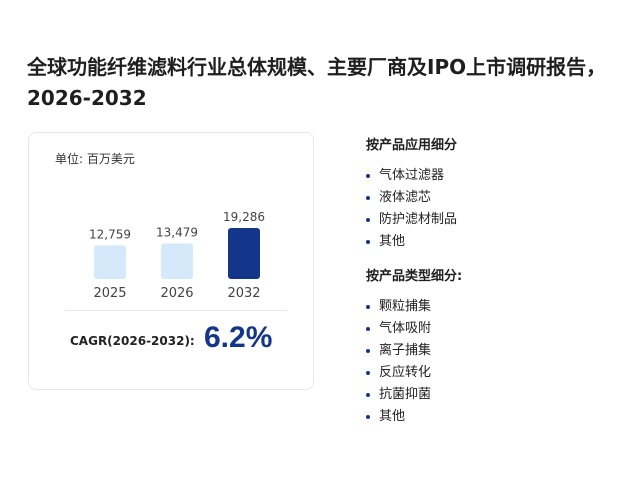 The width and height of the screenshot is (630, 489). Describe the element at coordinates (405, 306) in the screenshot. I see `product-type-item-label: 颗粒捕集` at that location.